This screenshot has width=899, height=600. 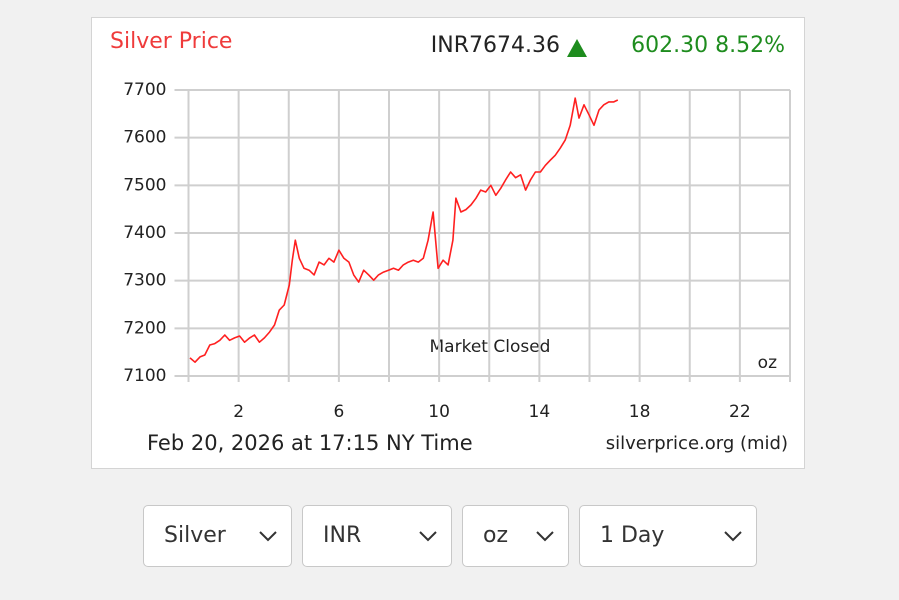 What do you see at coordinates (310, 443) in the screenshot?
I see `timestamp: Feb 20, 2026 at 17:15 NY Time` at bounding box center [310, 443].